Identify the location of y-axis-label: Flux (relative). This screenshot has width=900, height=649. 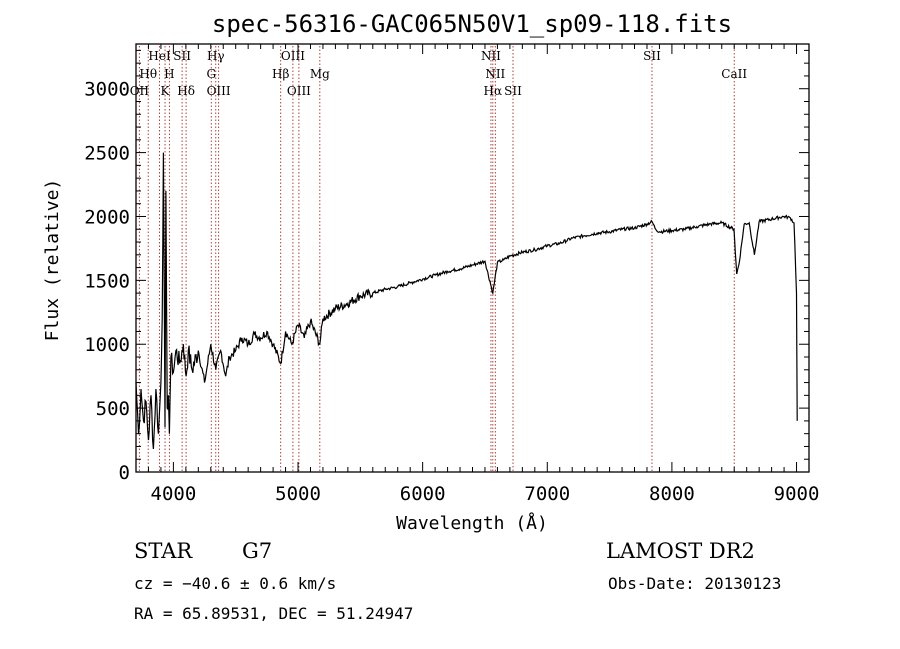
(52, 260).